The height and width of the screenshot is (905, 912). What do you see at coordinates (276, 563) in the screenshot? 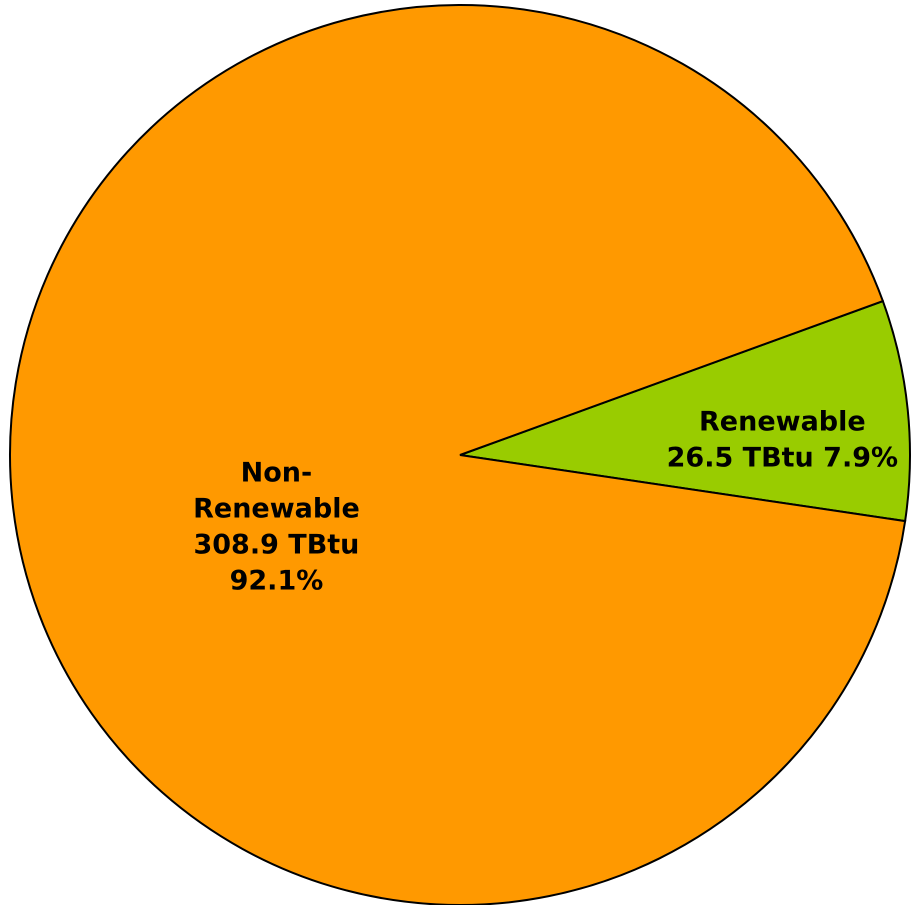
I see `data-label: 308.9 TBtu 92.1%` at bounding box center [276, 563].